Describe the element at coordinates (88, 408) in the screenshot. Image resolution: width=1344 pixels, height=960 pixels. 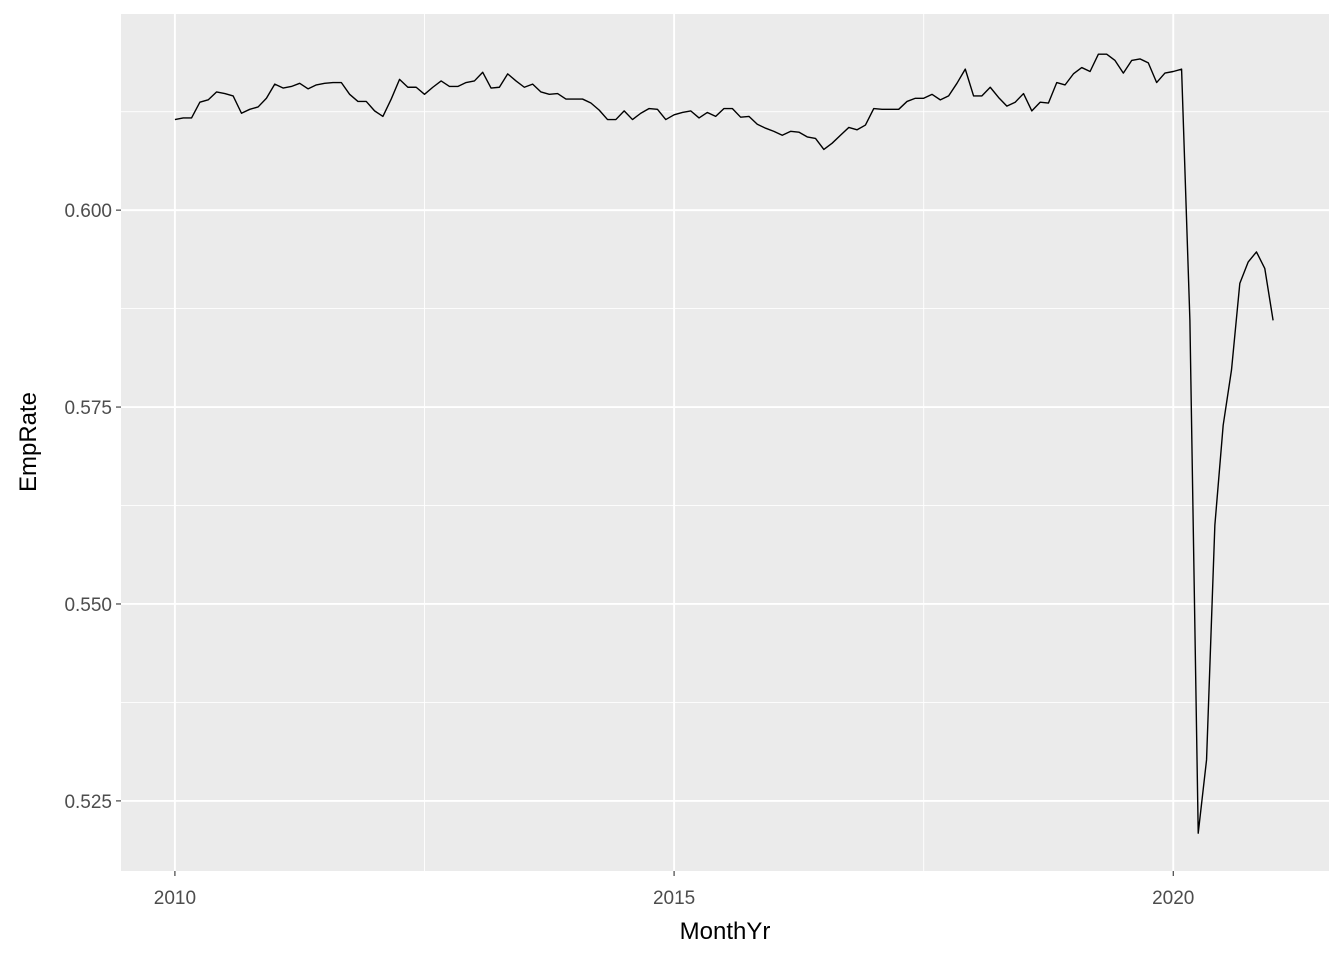
I see `y-tick-label: 0.575` at that location.